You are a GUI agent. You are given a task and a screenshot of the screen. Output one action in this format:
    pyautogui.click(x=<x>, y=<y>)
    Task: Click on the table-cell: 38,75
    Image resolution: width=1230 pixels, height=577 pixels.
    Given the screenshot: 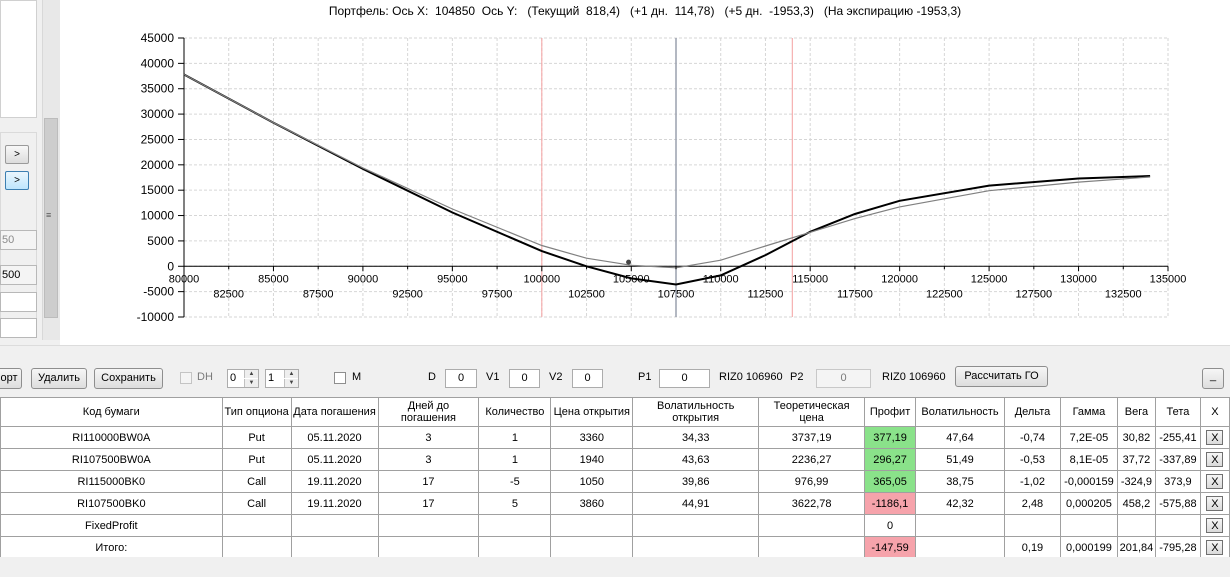 What is the action you would take?
    pyautogui.click(x=960, y=481)
    